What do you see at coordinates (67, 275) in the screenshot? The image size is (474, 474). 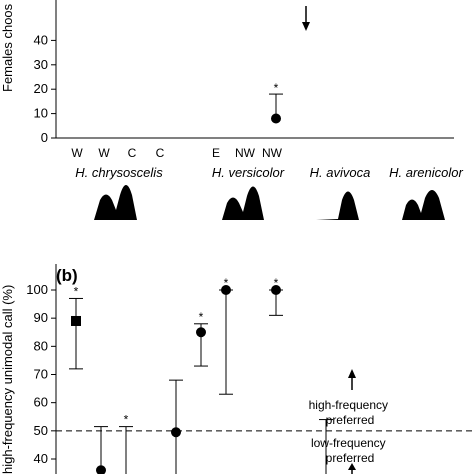 I see `panel-b-label: (b)` at bounding box center [67, 275].